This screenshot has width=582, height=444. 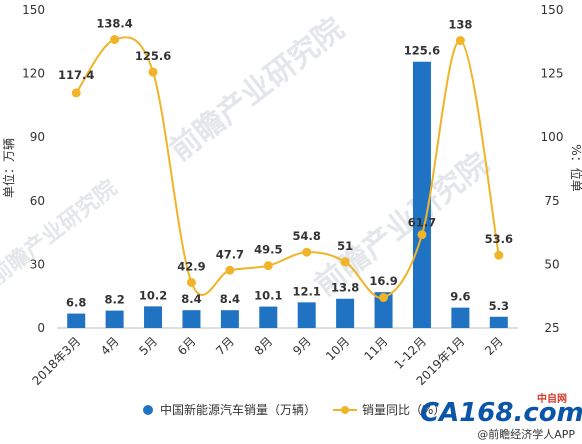 What do you see at coordinates (238, 409) in the screenshot?
I see `legend-bar-label: 中国新能源汽车销量（万辆）` at bounding box center [238, 409].